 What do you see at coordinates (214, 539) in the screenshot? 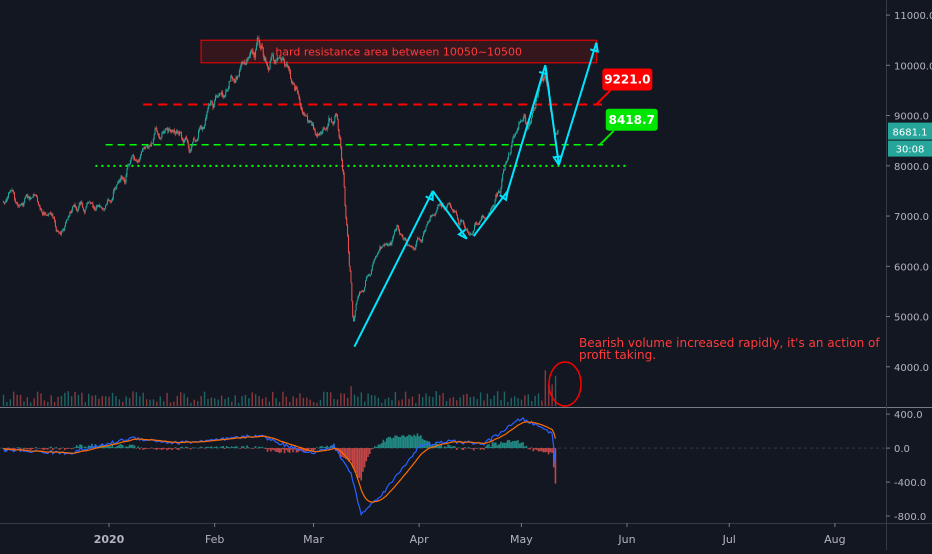
I see `time-tick-label: Feb` at bounding box center [214, 539].